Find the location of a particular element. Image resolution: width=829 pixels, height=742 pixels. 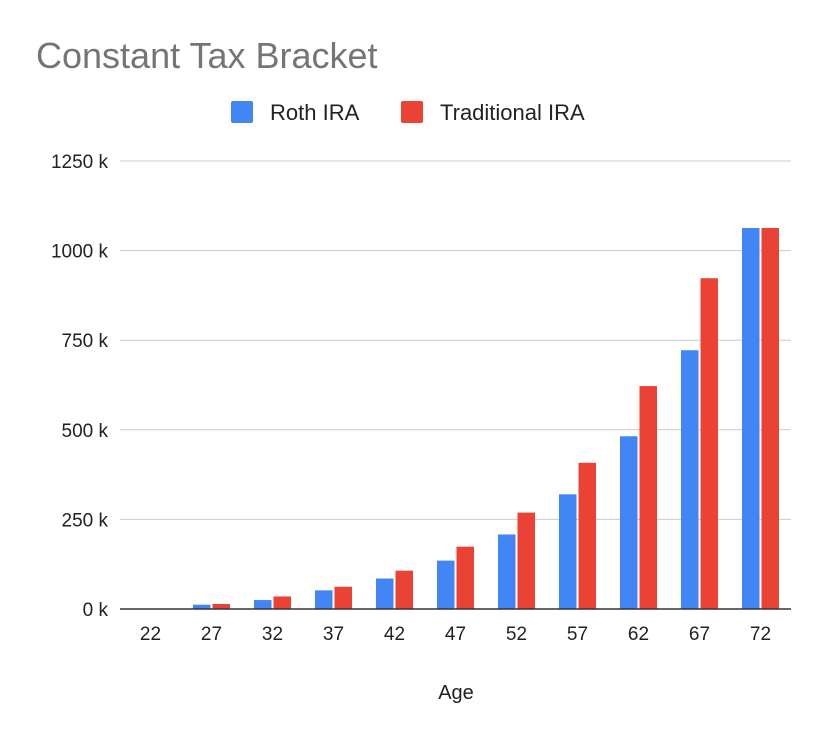

y-tick-label: 750 k is located at coordinates (85, 341).